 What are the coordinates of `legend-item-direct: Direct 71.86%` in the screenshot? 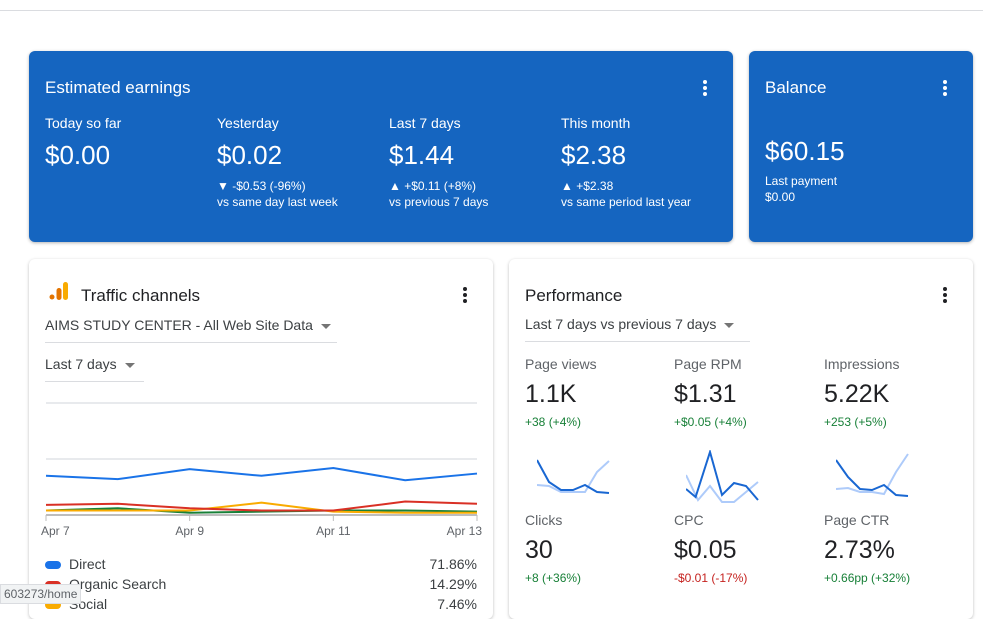 It's located at (261, 564).